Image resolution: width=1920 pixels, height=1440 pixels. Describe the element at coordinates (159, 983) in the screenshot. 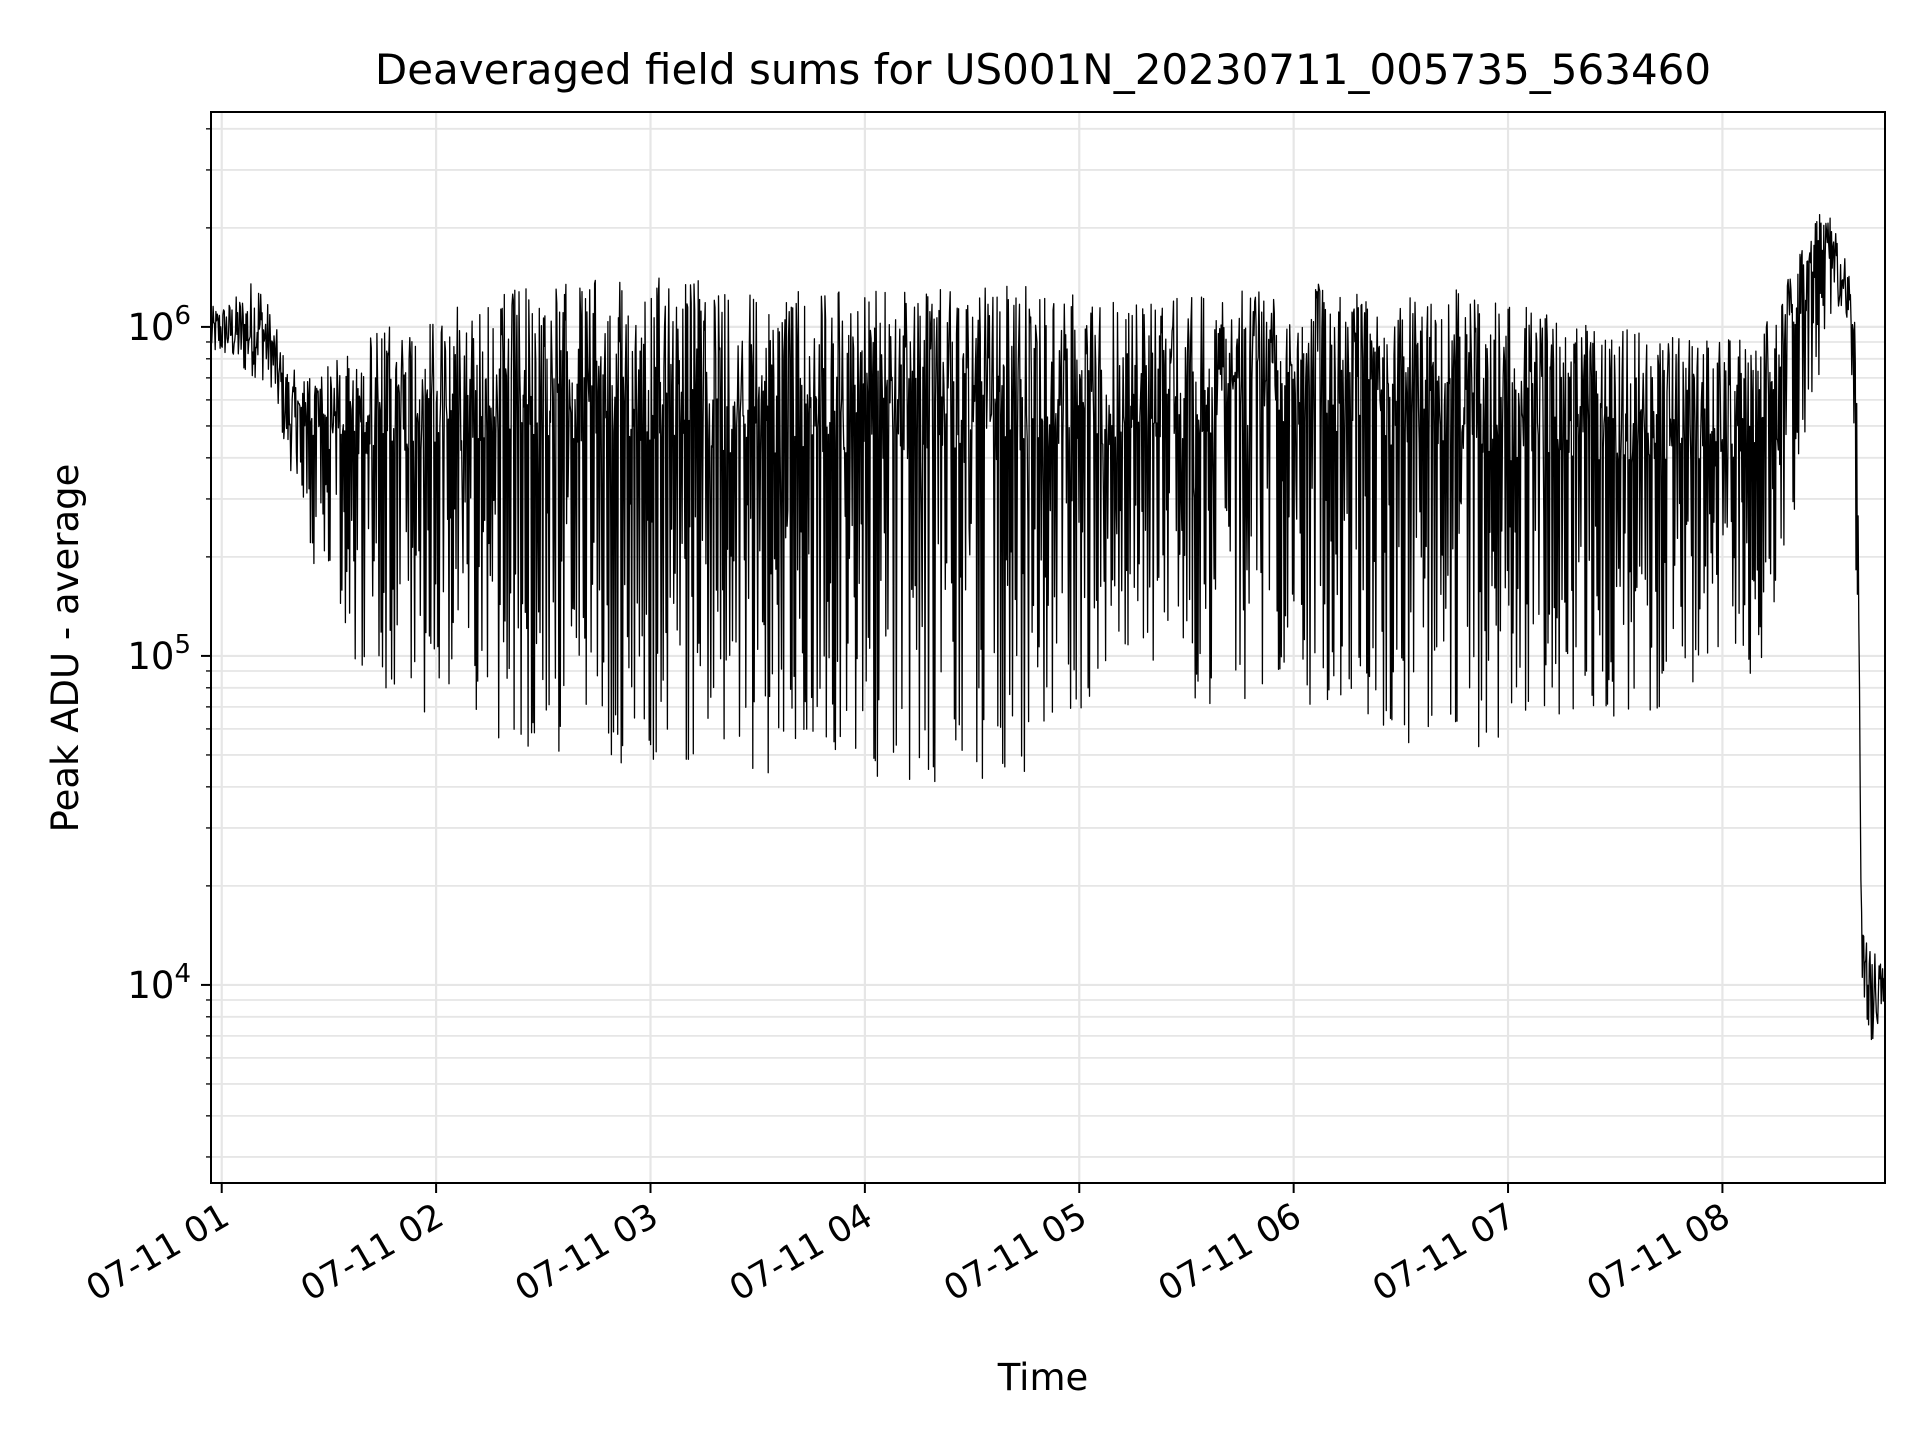

I see `y-tick-label: 104` at that location.